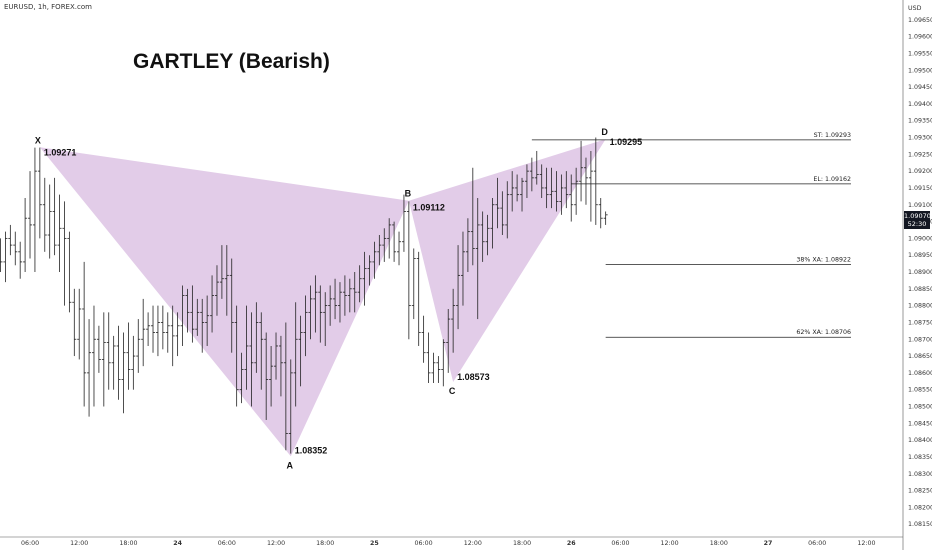  What do you see at coordinates (920, 171) in the screenshot?
I see `price-tick-label: 1.09200` at bounding box center [920, 171].